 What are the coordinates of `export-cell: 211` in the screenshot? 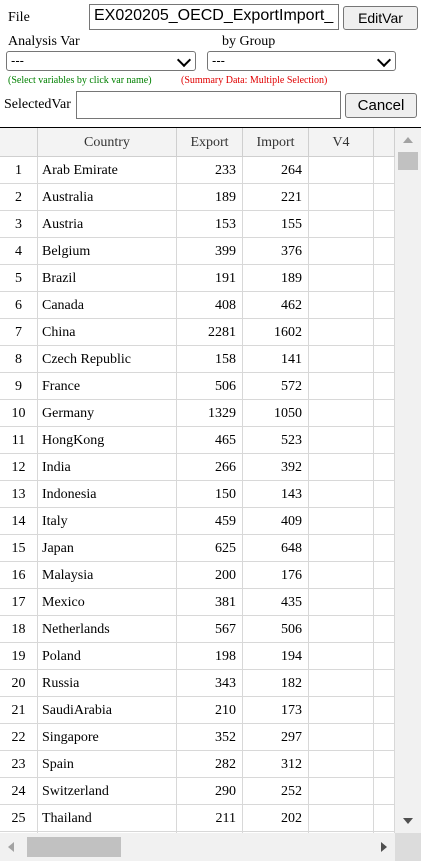 It's located at (210, 818).